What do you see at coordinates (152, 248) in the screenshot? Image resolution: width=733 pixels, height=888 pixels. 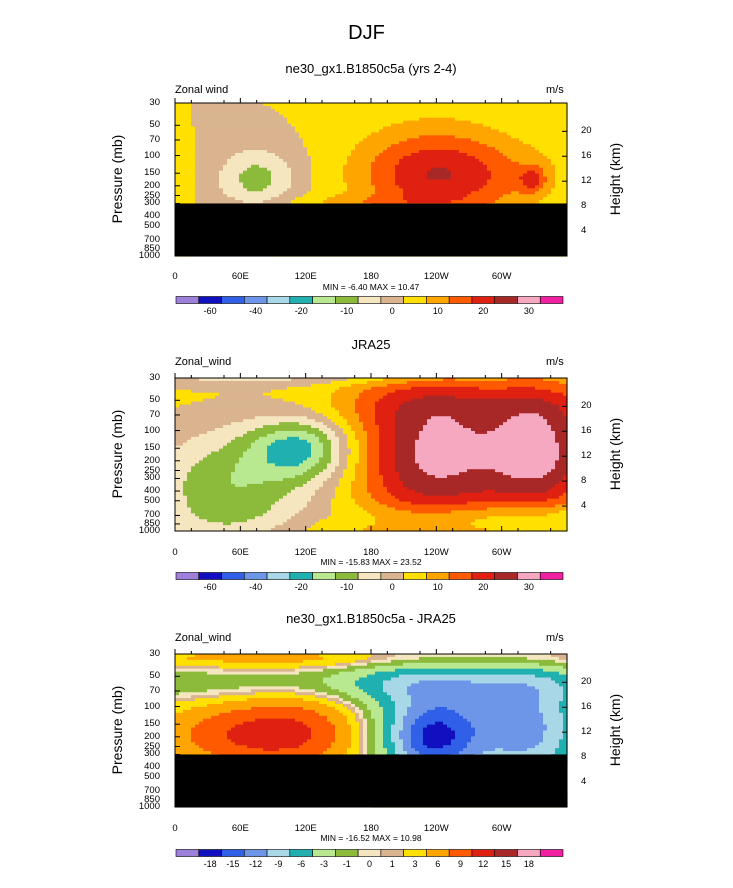 I see `y-tick-label: 850` at bounding box center [152, 248].